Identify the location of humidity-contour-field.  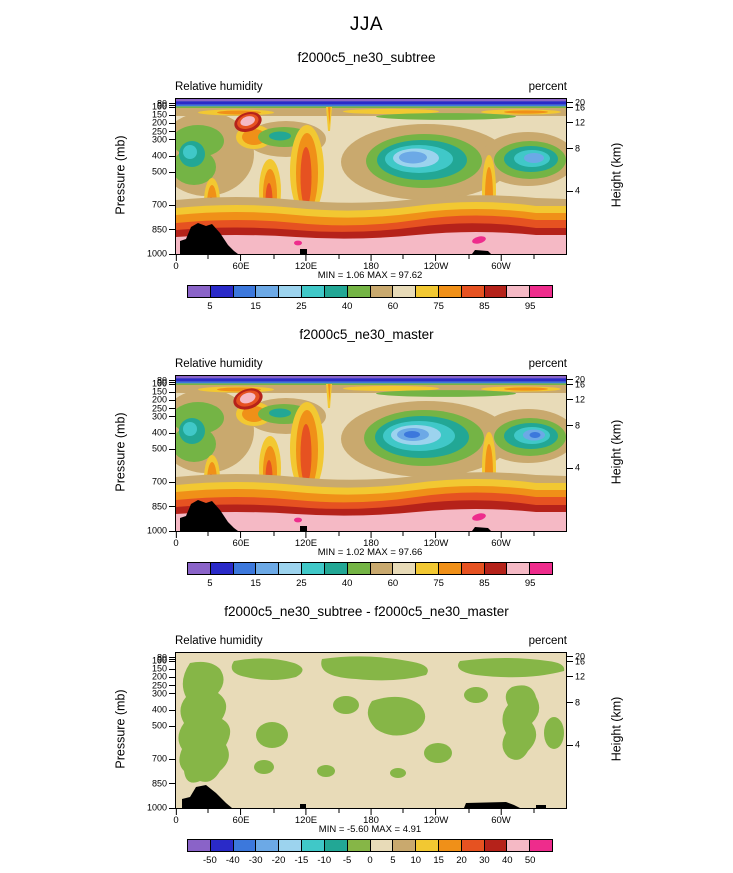
(371, 176).